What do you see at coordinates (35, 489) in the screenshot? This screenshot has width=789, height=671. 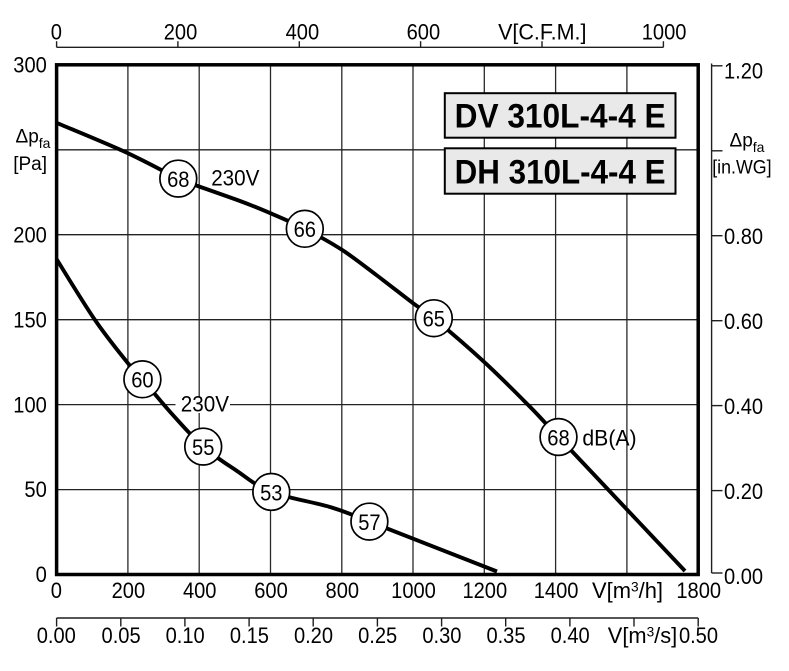 I see `svg-text: 50` at bounding box center [35, 489].